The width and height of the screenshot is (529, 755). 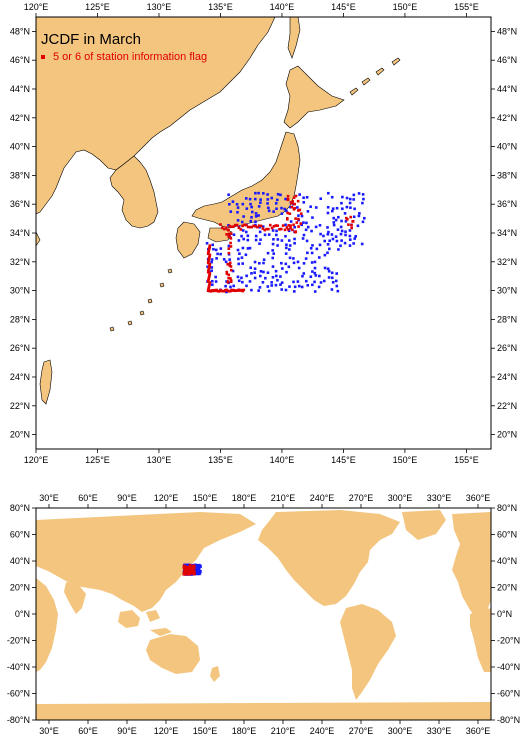 I want to click on regional-lat-tick-label-right: 34°N, so click(x=507, y=233).